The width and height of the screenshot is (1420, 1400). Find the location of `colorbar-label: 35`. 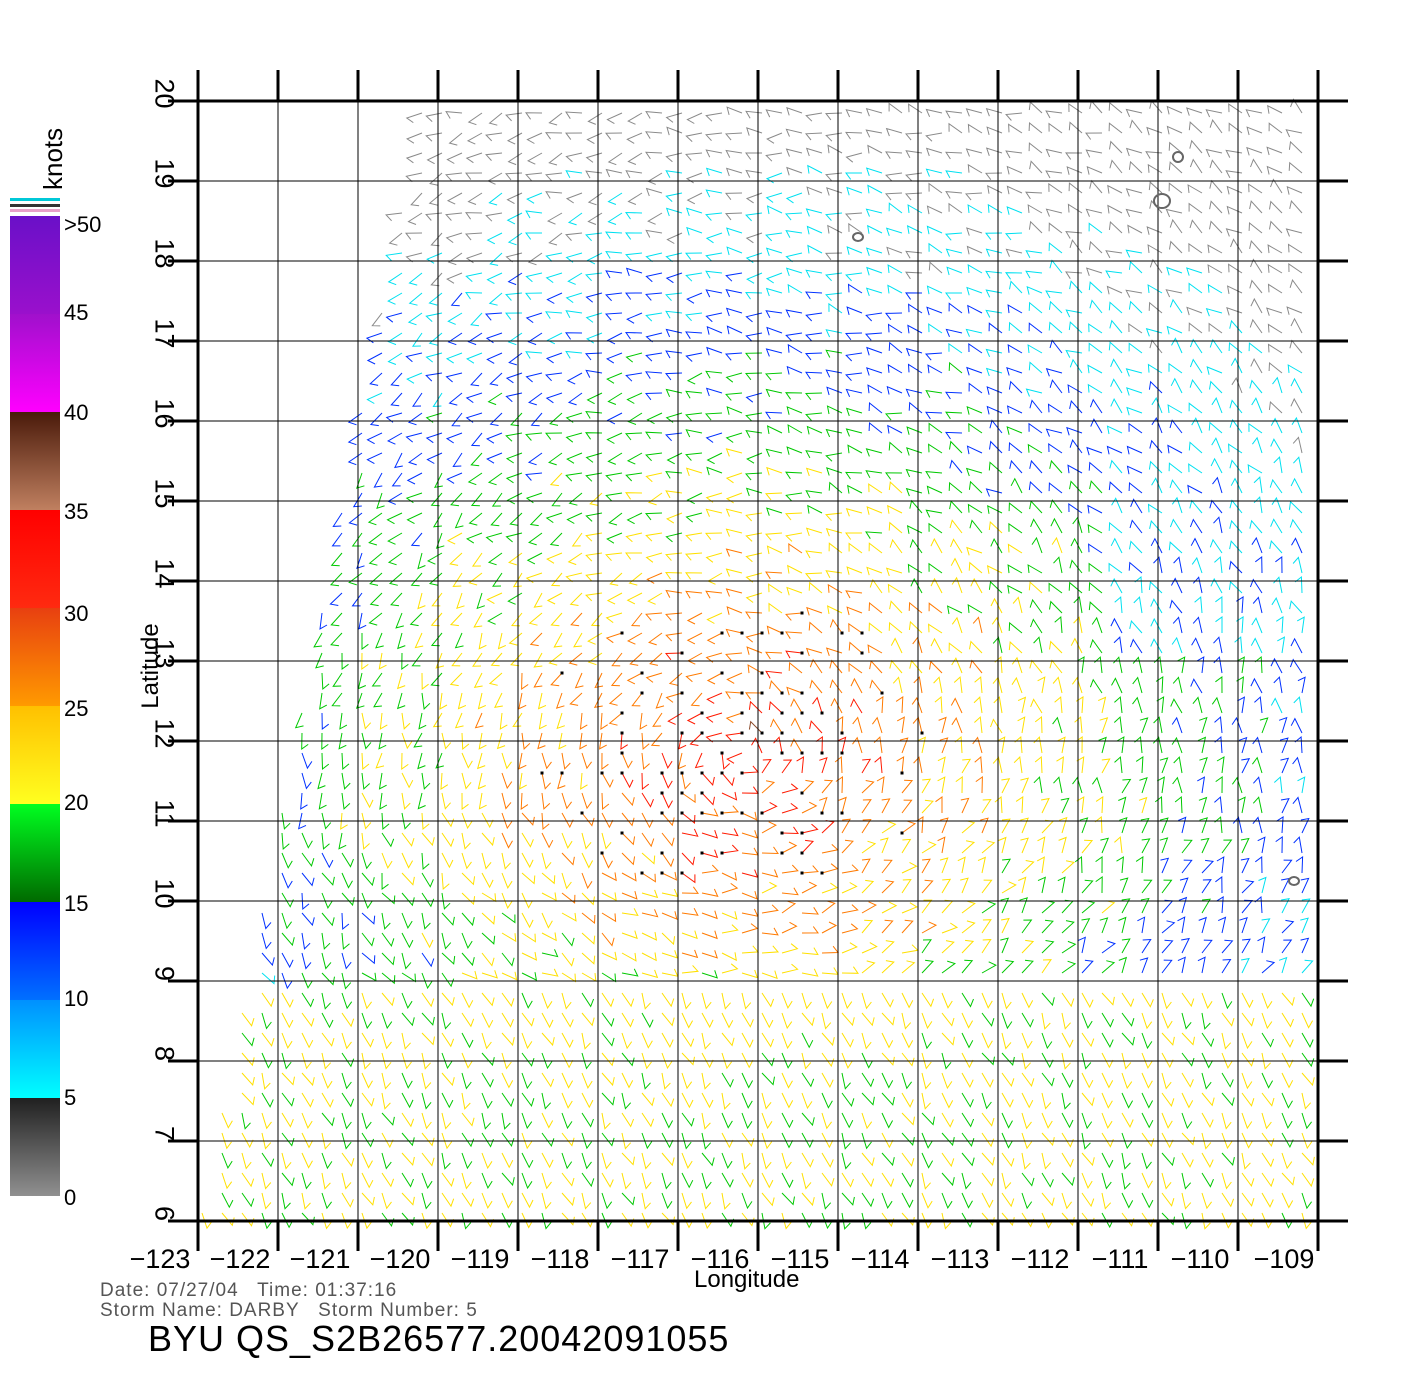

colorbar-label: 35 is located at coordinates (76, 511).